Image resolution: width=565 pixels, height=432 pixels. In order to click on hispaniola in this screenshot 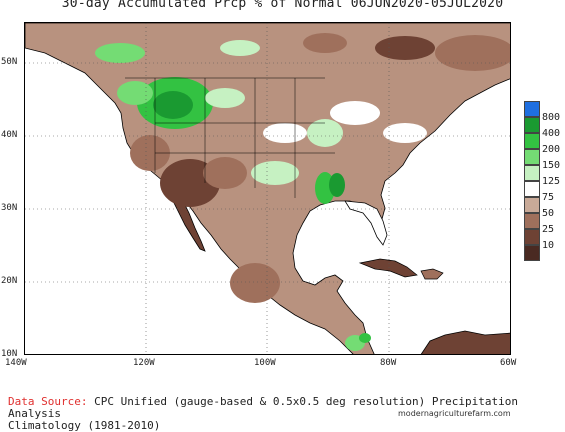, I will do `click(432, 274)`.